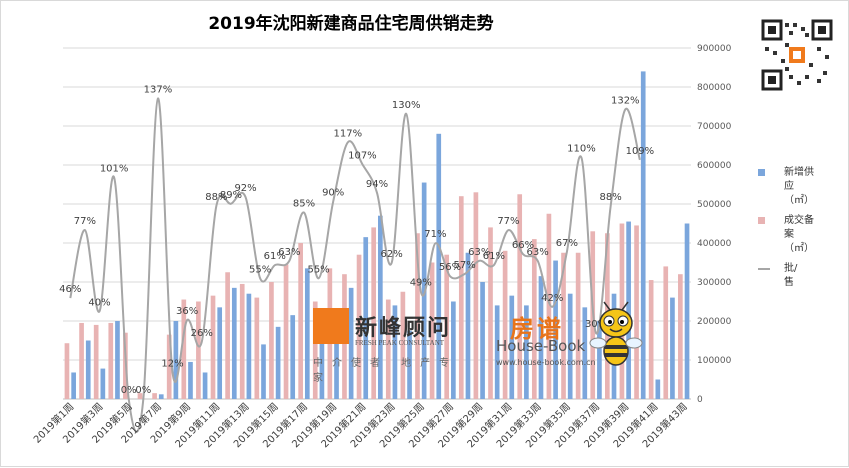 This screenshot has width=849, height=468. I want to click on ratio-data-label: 61%, so click(275, 256).